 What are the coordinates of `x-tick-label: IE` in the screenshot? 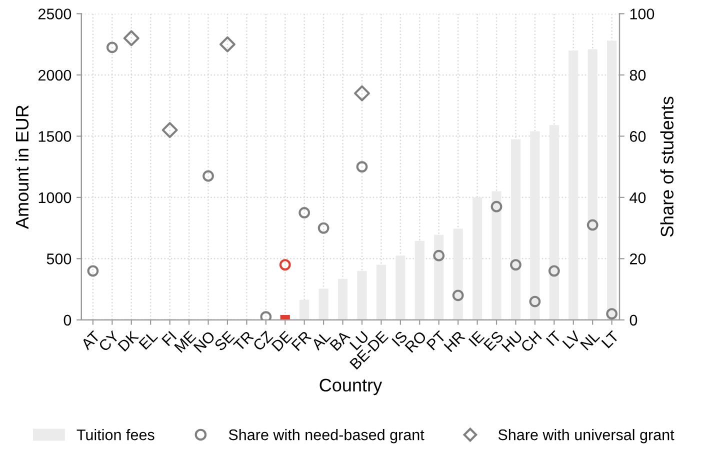 It's located at (476, 338).